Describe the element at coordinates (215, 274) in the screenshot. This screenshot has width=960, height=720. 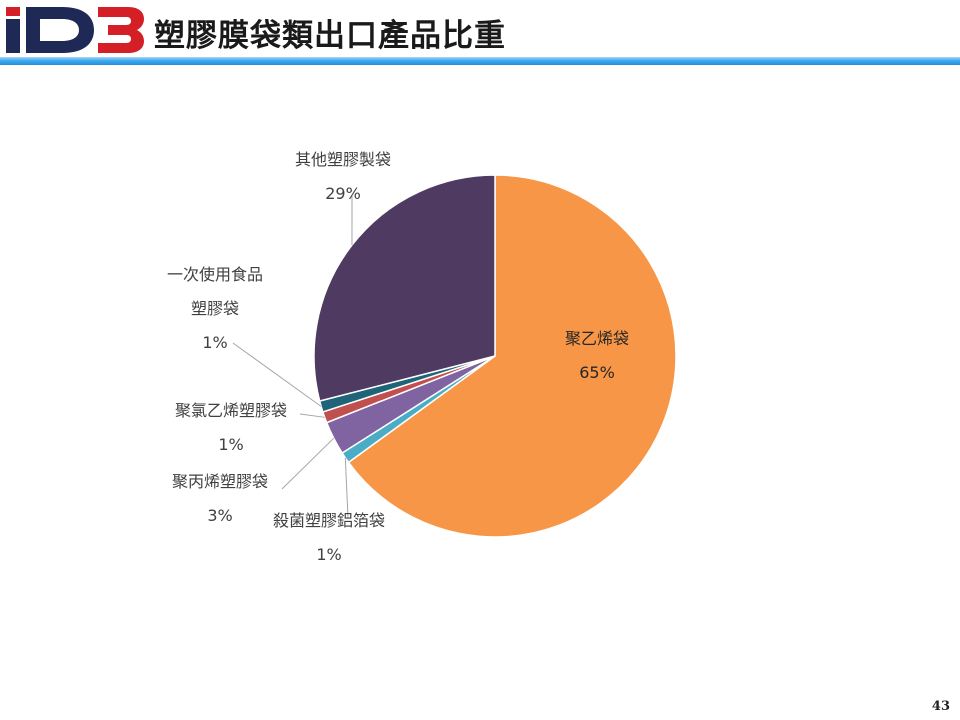
I see `data-label-name: 一次使用食品` at that location.